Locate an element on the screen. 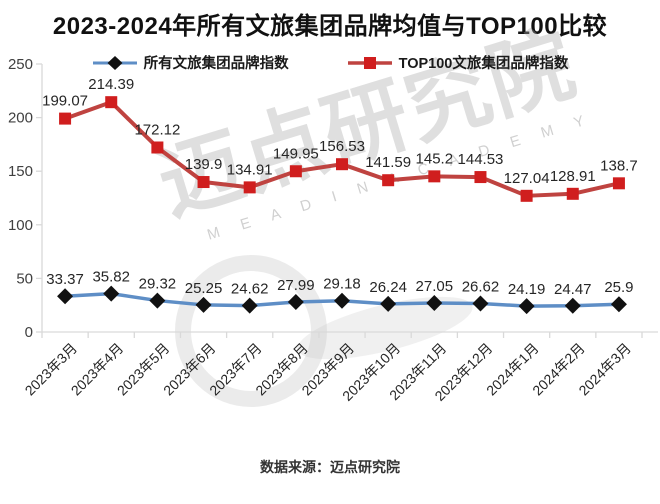  svg-text: 141.59 is located at coordinates (388, 162).